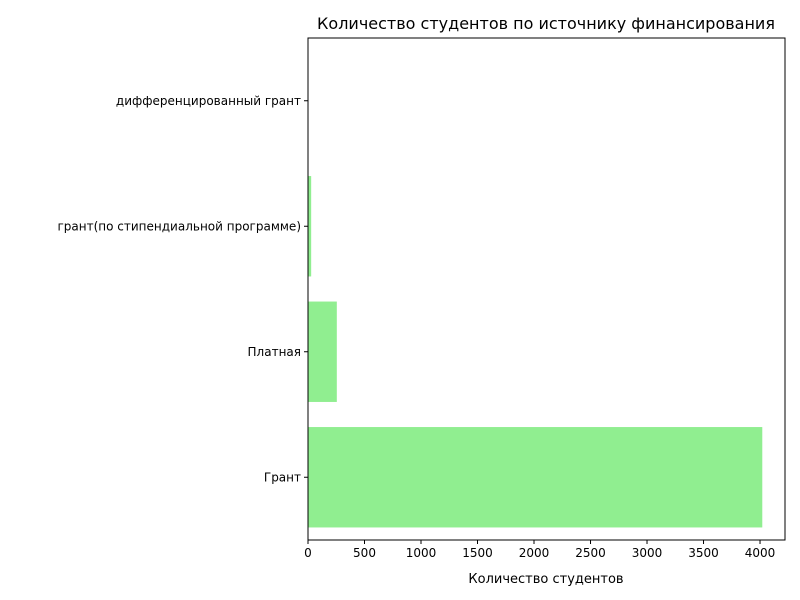 The image size is (800, 600). Describe the element at coordinates (703, 553) in the screenshot. I see `x-tick-label: 3500` at that location.